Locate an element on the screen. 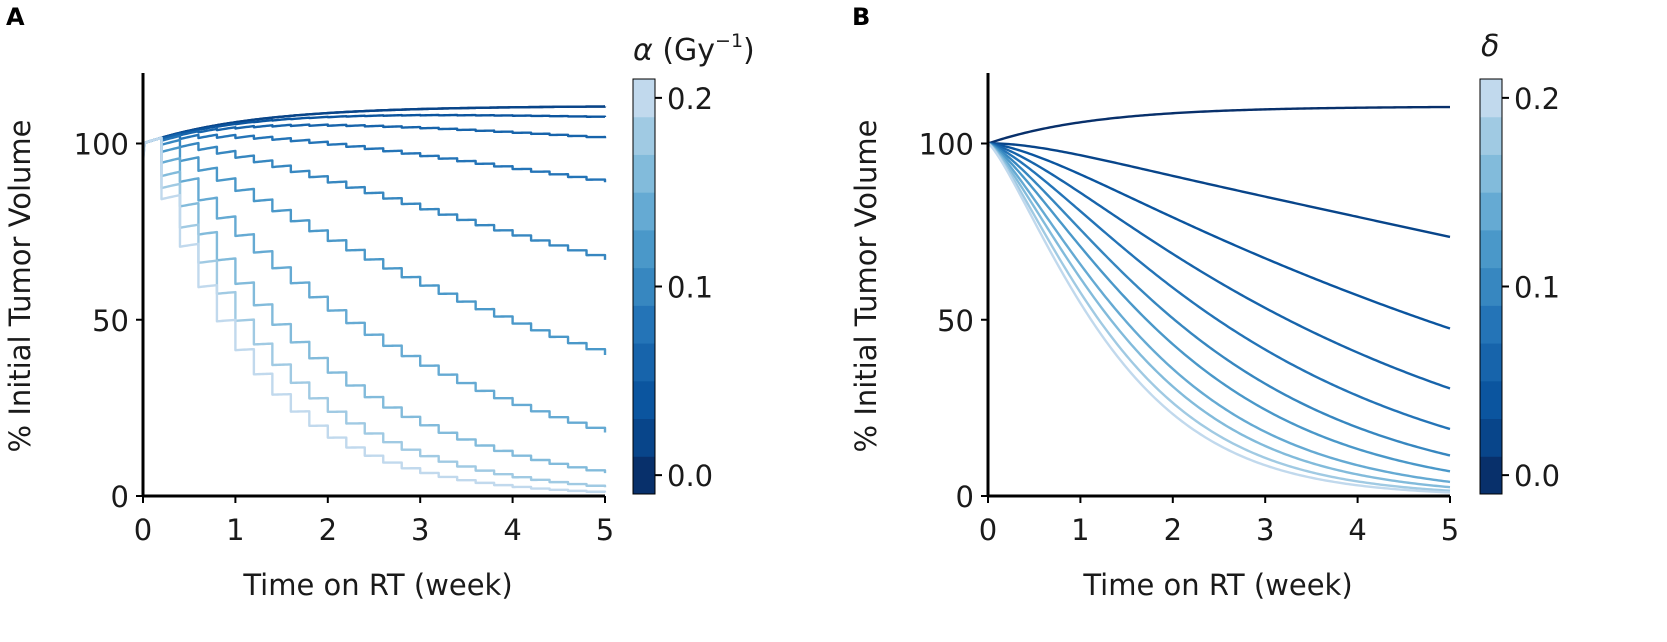  panel-b-colorbar-ticks: 0.0 0.1 0.2 is located at coordinates (1531, 287).